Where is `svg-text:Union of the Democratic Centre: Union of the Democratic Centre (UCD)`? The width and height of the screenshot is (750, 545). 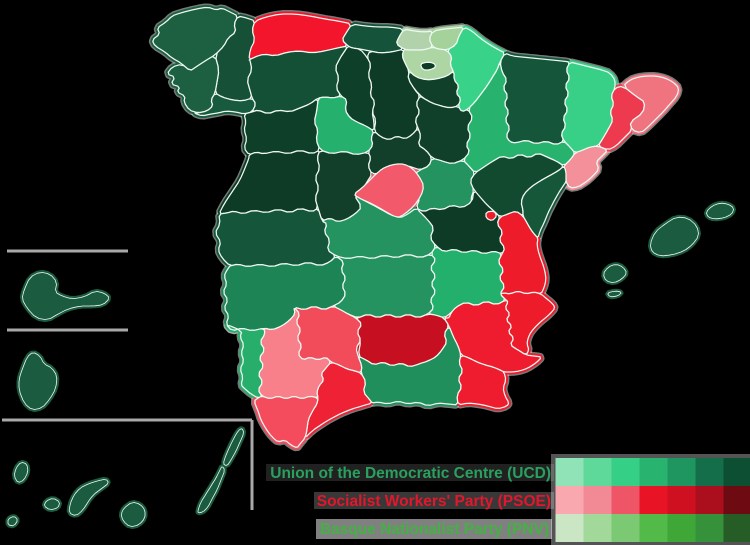 svg-text:Union of the Democratic Centre: Union of the Democratic Centre (UCD) is located at coordinates (410, 473).